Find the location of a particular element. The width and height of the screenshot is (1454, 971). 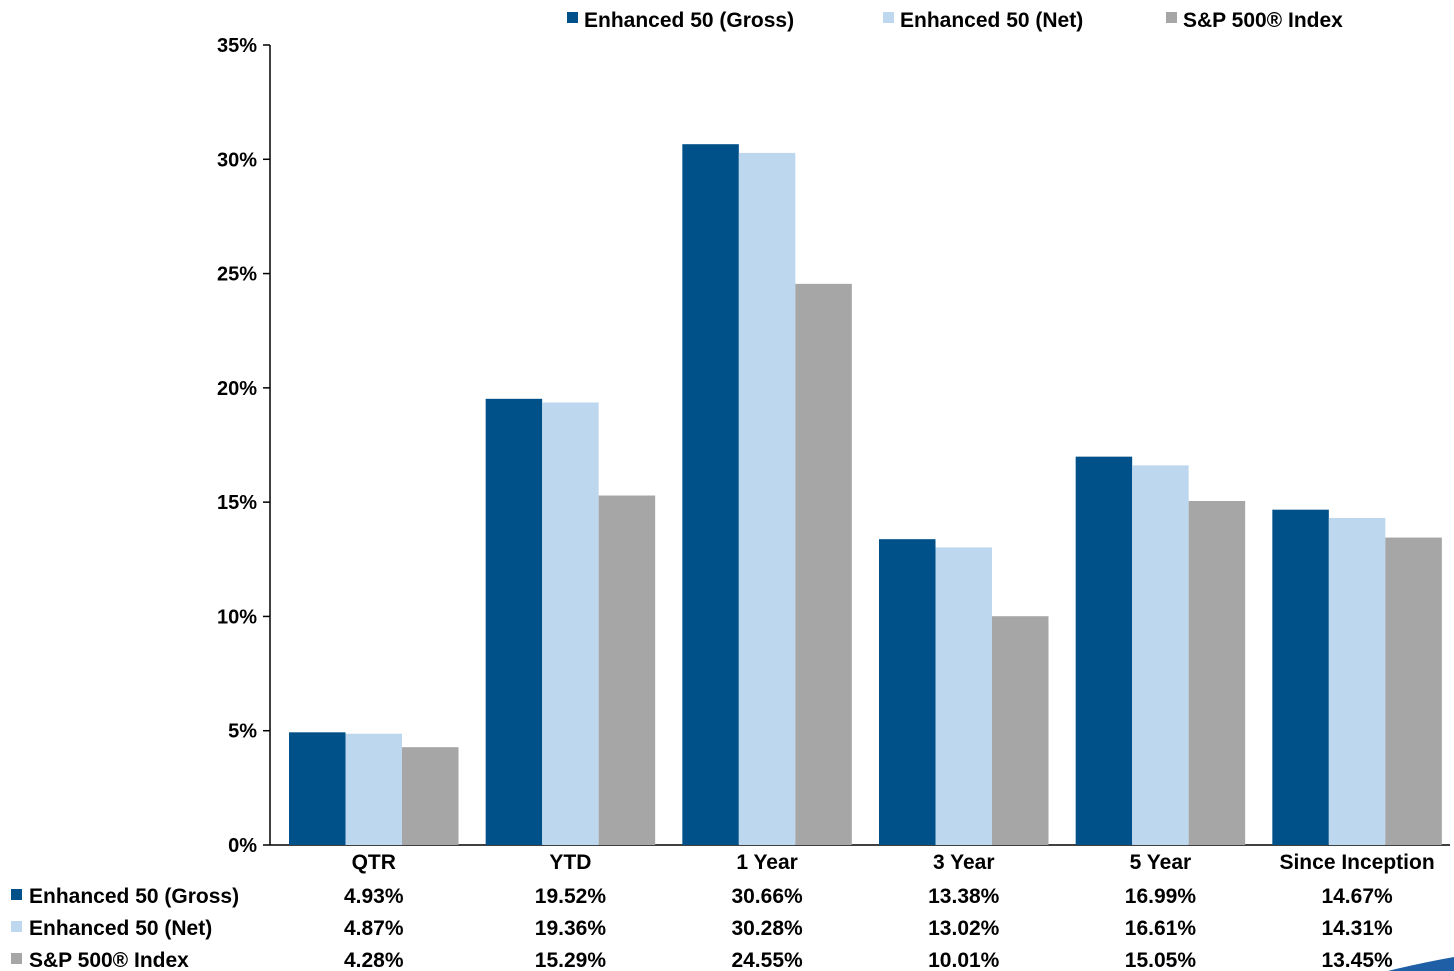

table-swatch-net is located at coordinates (16, 926).